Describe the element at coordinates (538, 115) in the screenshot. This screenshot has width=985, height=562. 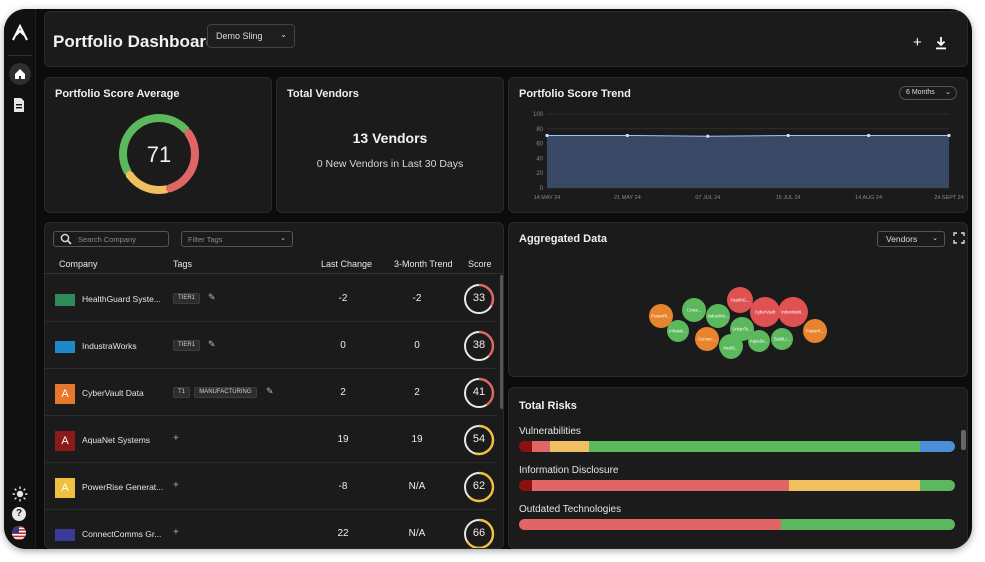
I see `y-tick-label: 100` at that location.